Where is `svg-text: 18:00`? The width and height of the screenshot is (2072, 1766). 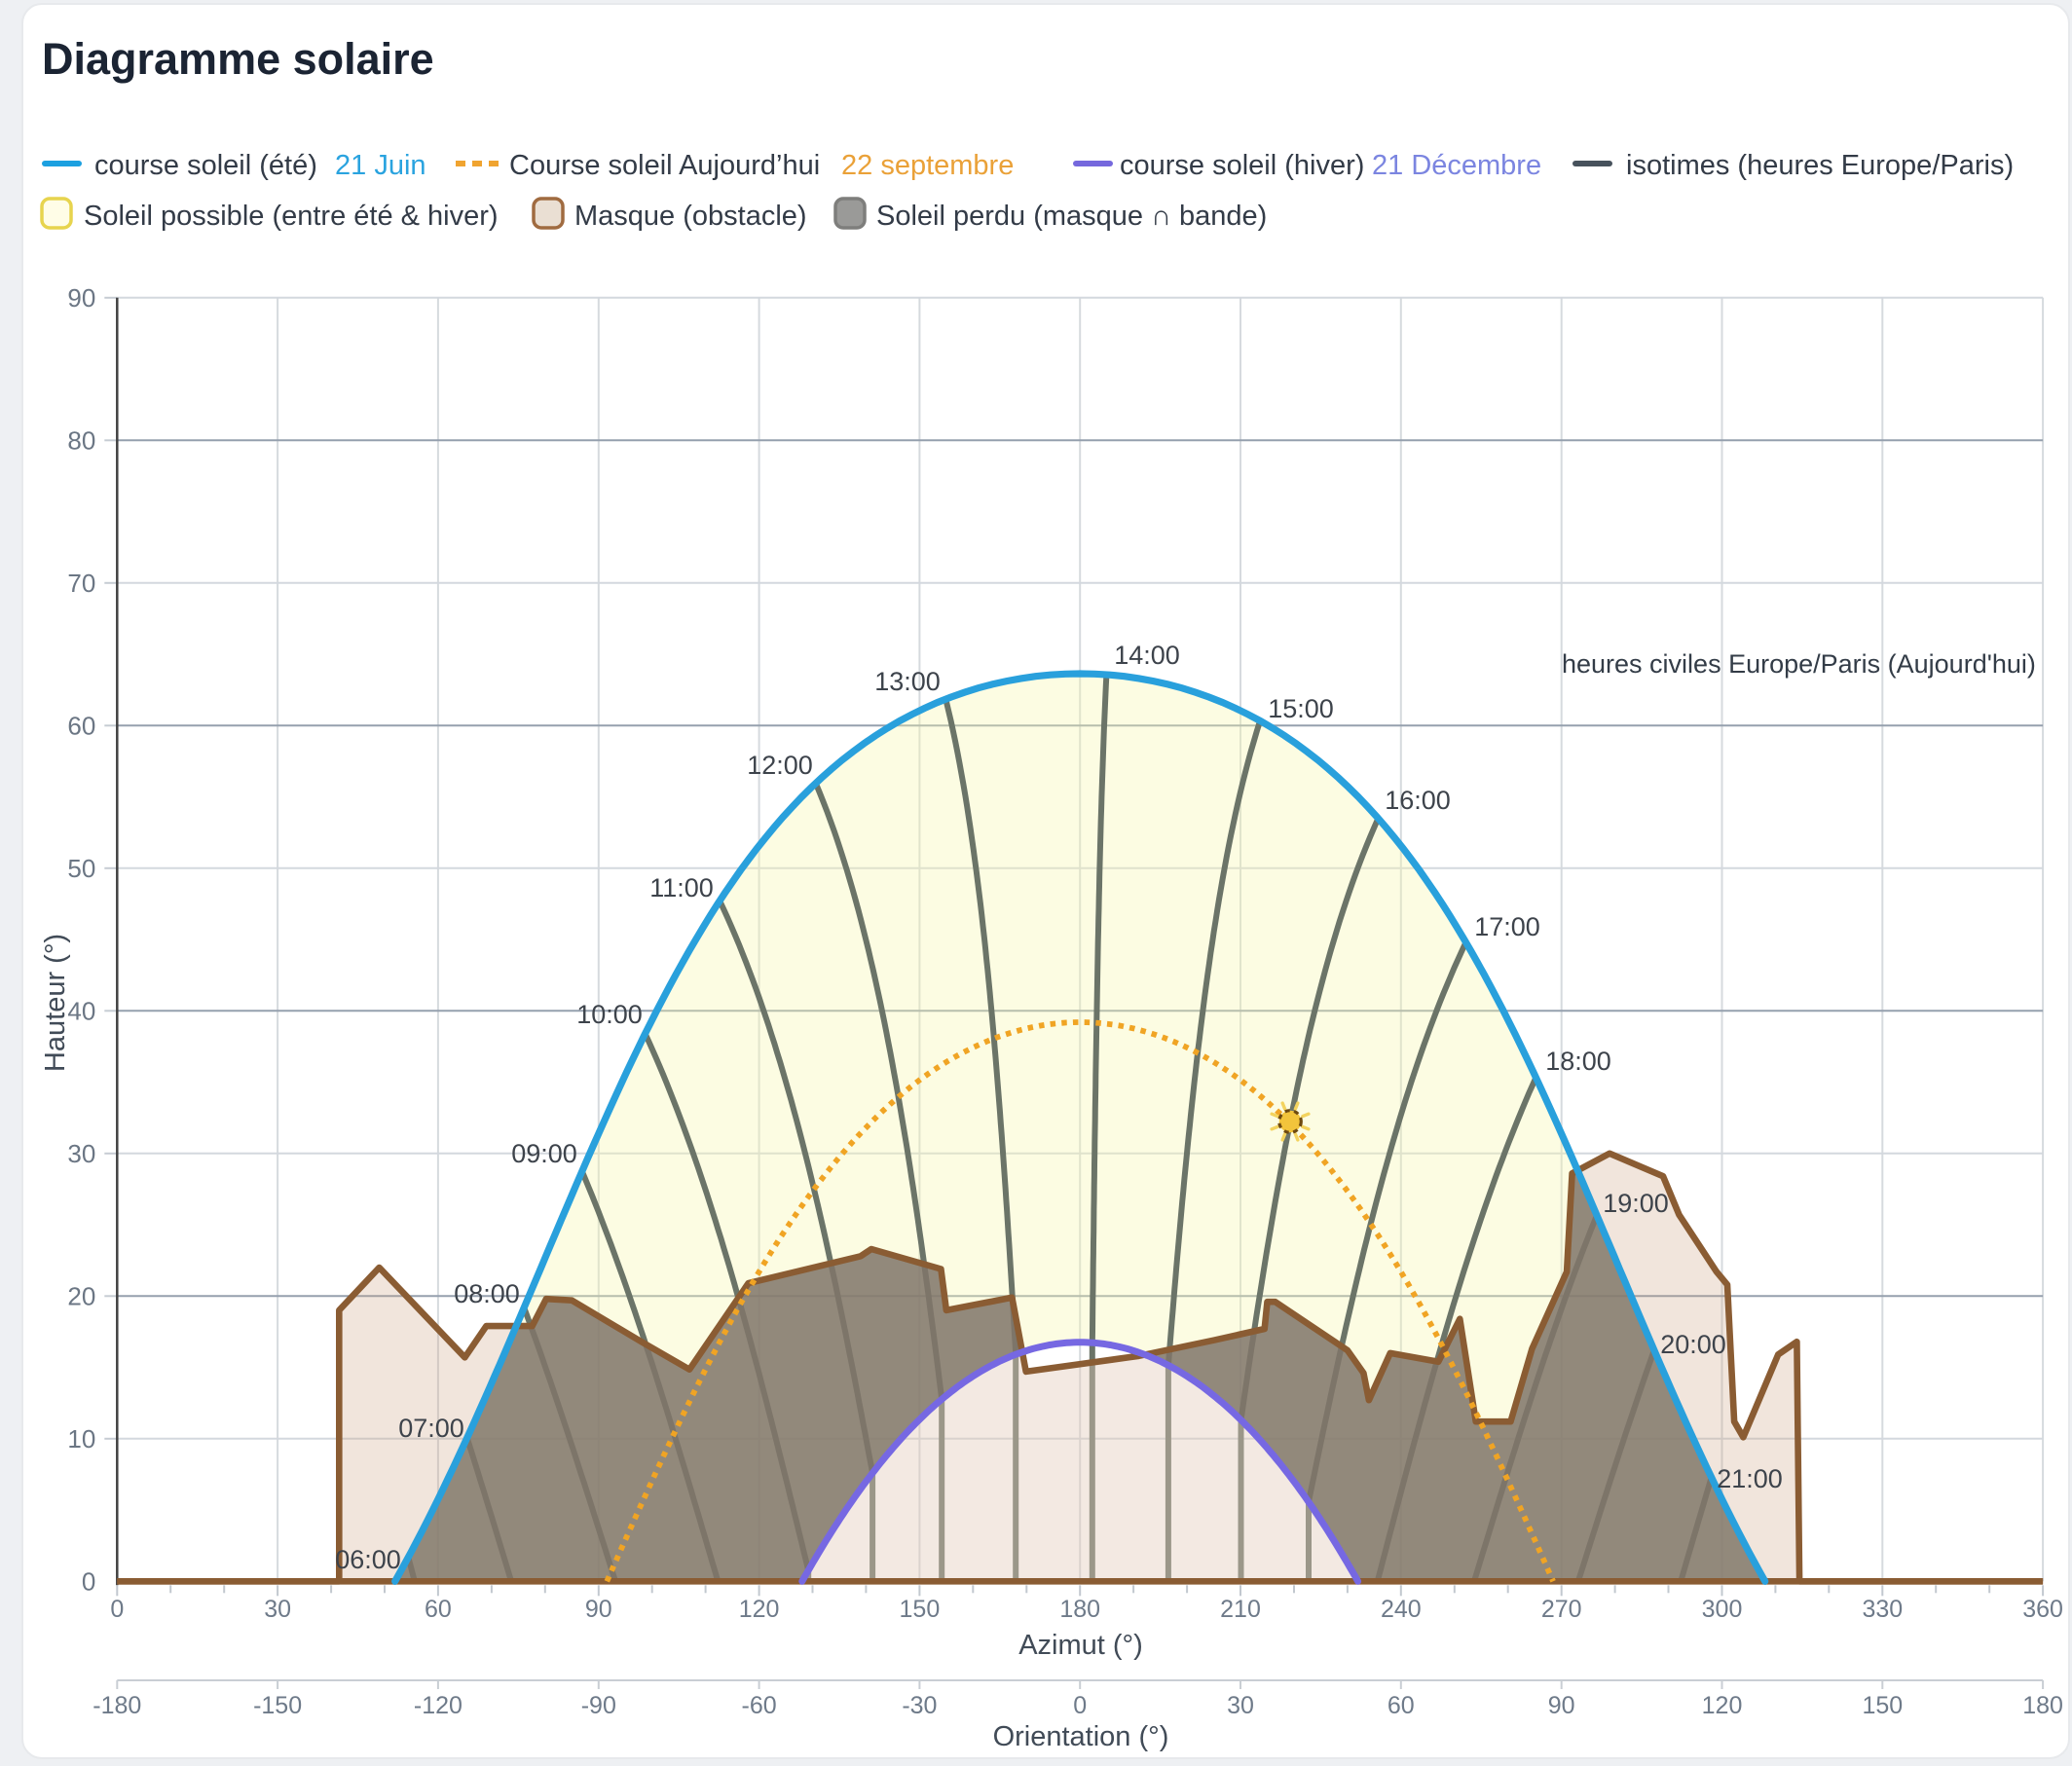
svg-text: 18:00 is located at coordinates (1578, 1061).